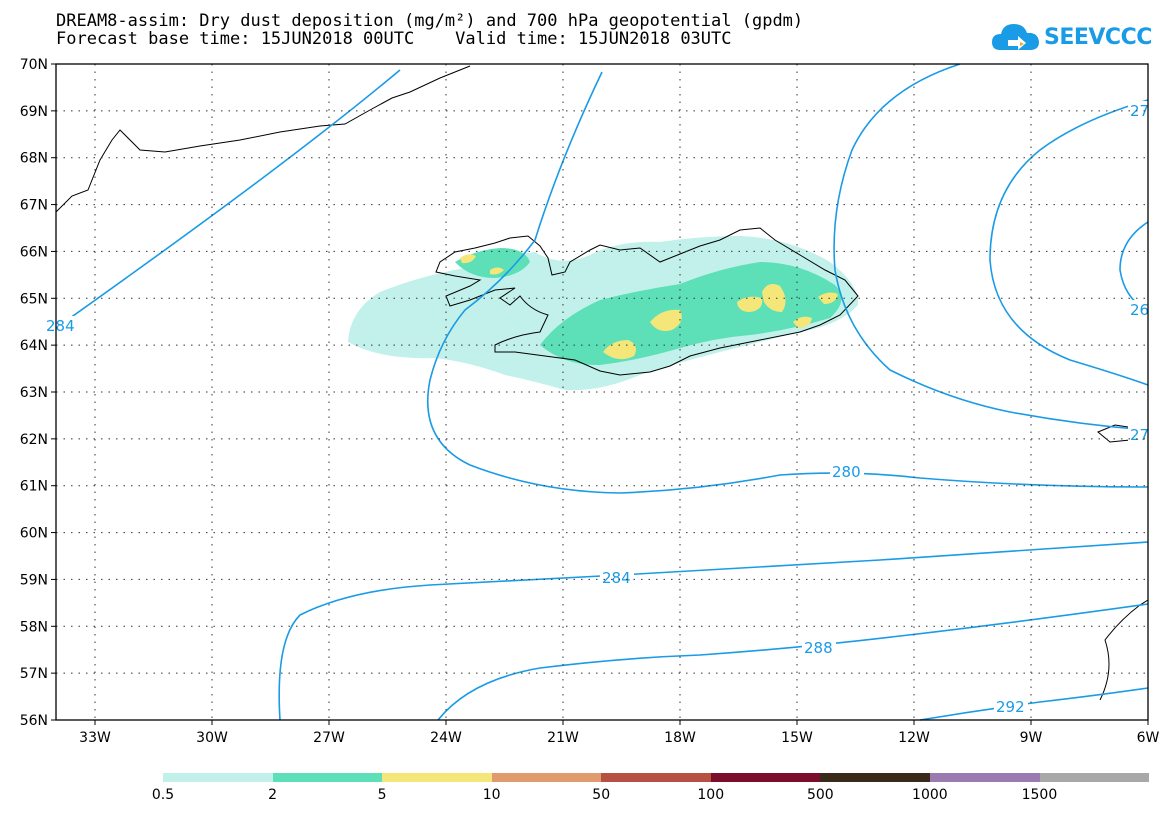  Describe the element at coordinates (263, 139) in the screenshot. I see `greenland-coastline` at that location.